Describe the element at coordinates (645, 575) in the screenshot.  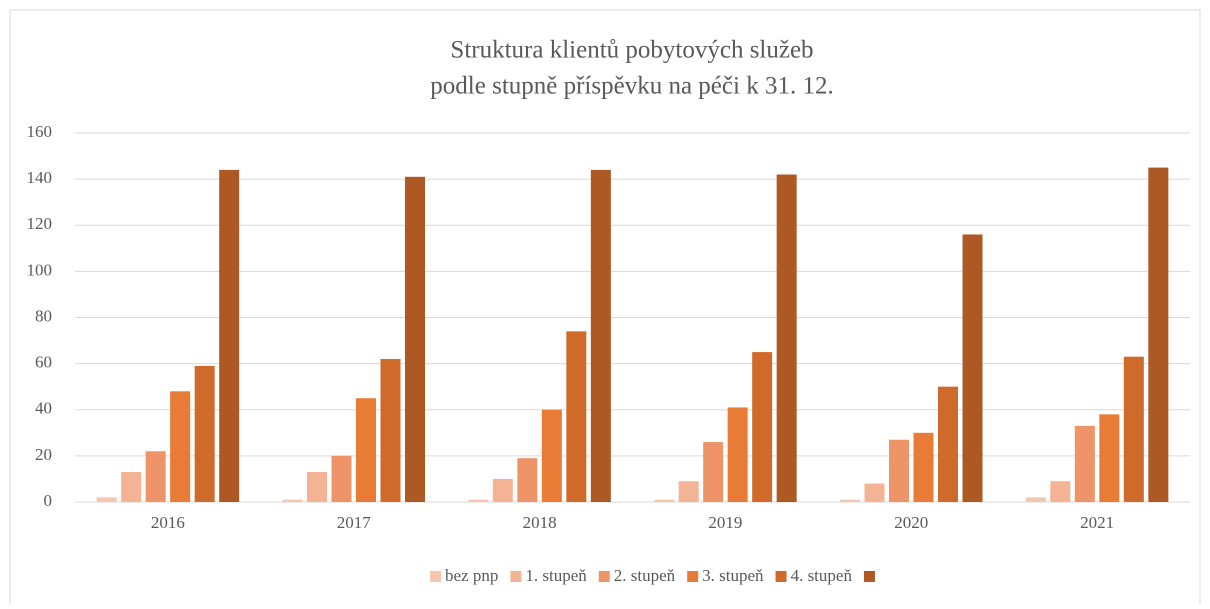
I see `legend-label: 2. stupeň` at that location.